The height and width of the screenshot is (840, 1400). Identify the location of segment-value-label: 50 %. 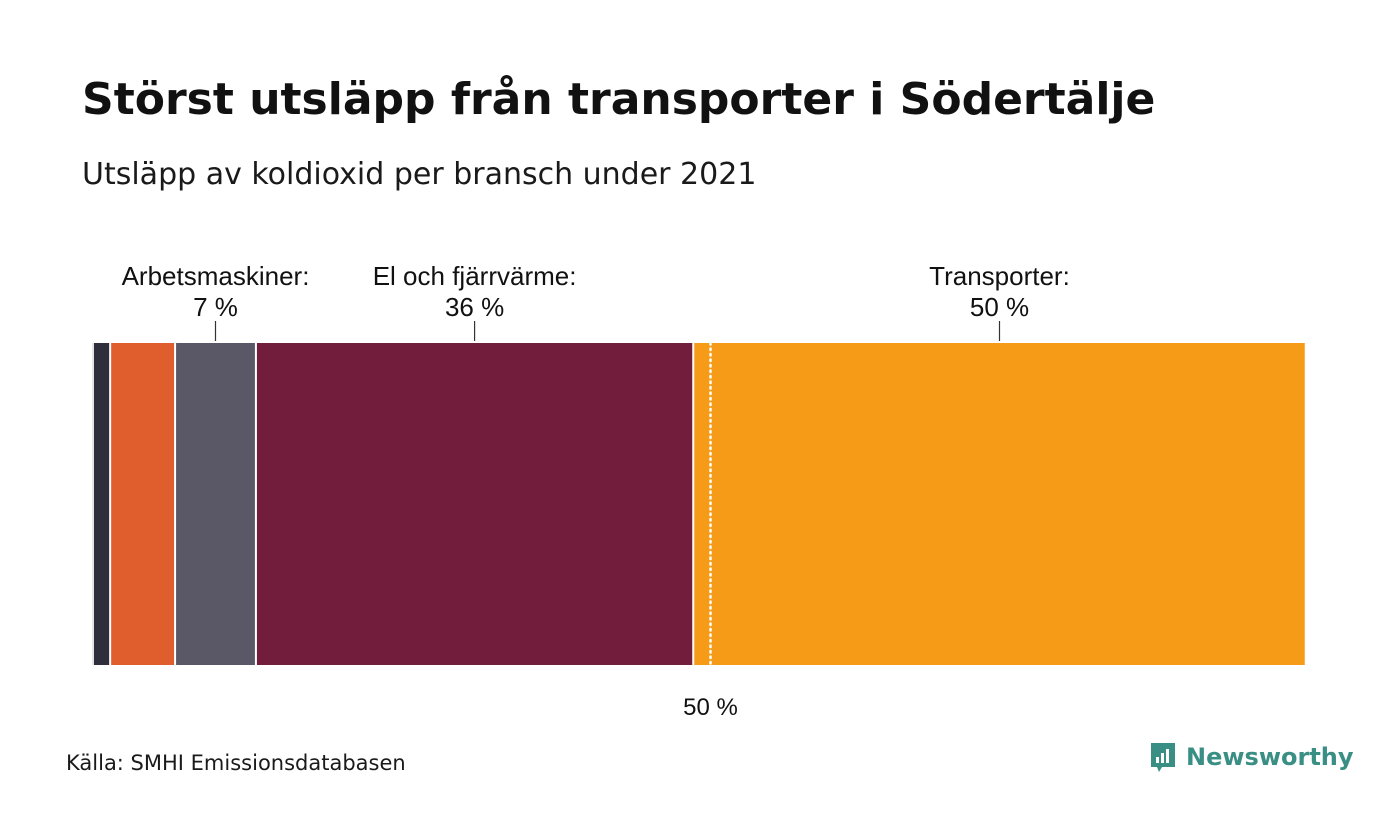
(999, 307).